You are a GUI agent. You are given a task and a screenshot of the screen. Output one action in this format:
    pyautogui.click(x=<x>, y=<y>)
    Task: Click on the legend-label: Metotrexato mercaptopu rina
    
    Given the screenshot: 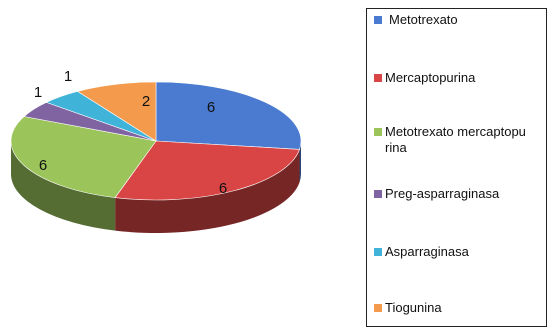 What is the action you would take?
    pyautogui.click(x=455, y=139)
    